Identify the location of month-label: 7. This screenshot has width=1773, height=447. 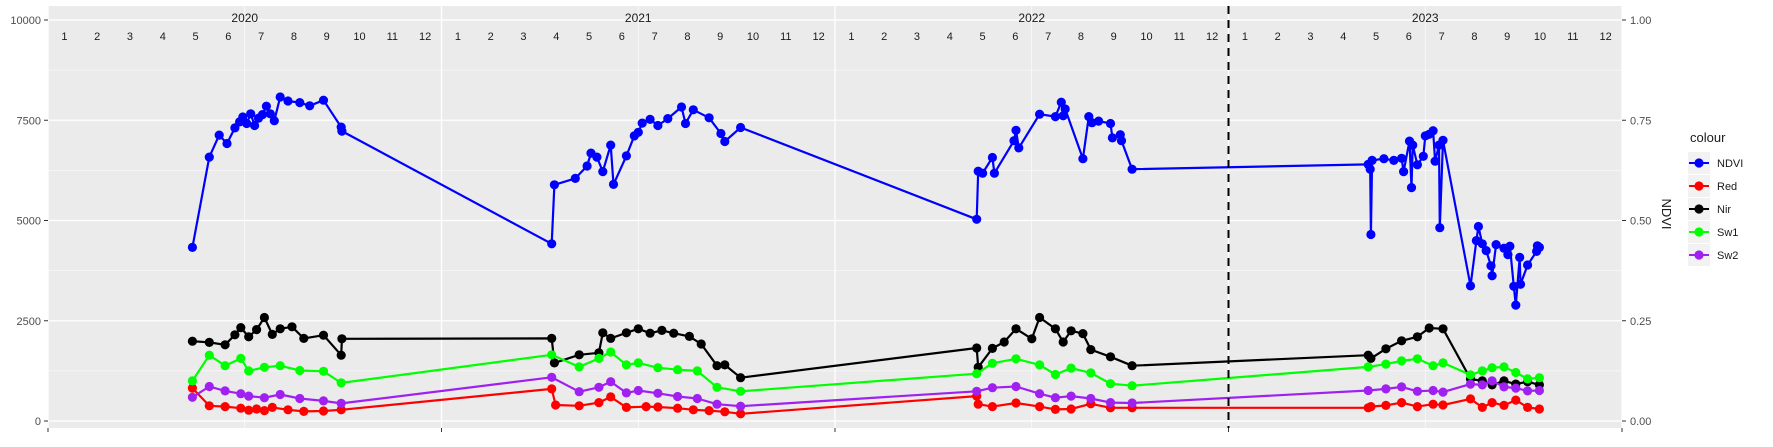
(261, 37).